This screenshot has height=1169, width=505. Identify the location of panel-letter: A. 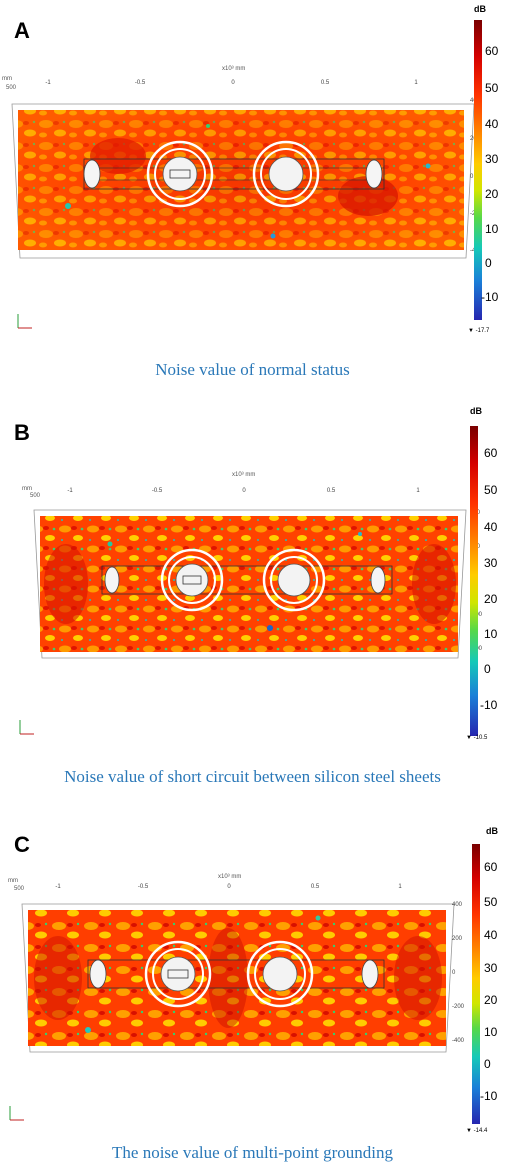
(22, 30).